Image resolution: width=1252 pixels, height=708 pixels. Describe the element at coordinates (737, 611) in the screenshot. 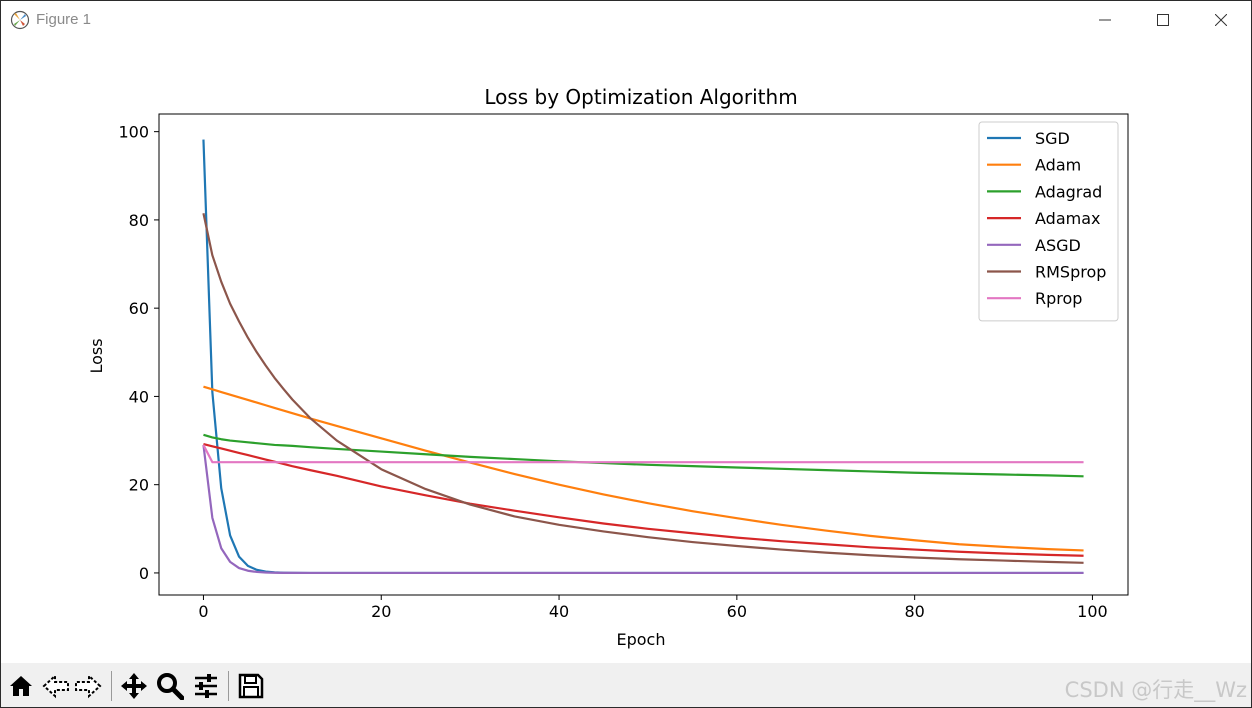

I see `x-tick-label: 60` at that location.